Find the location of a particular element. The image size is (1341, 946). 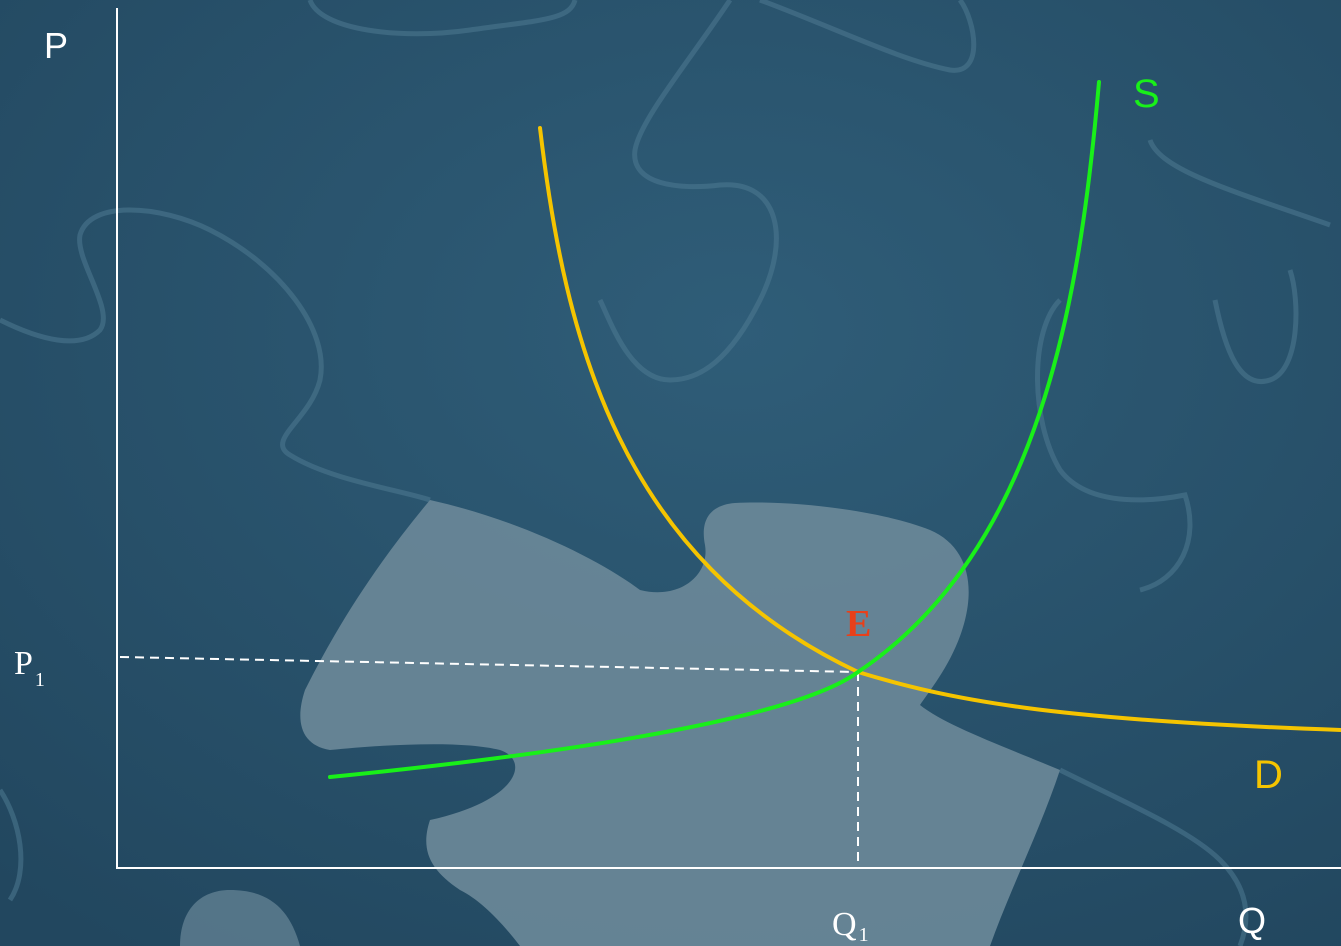

y-axis-label: P is located at coordinates (56, 45).